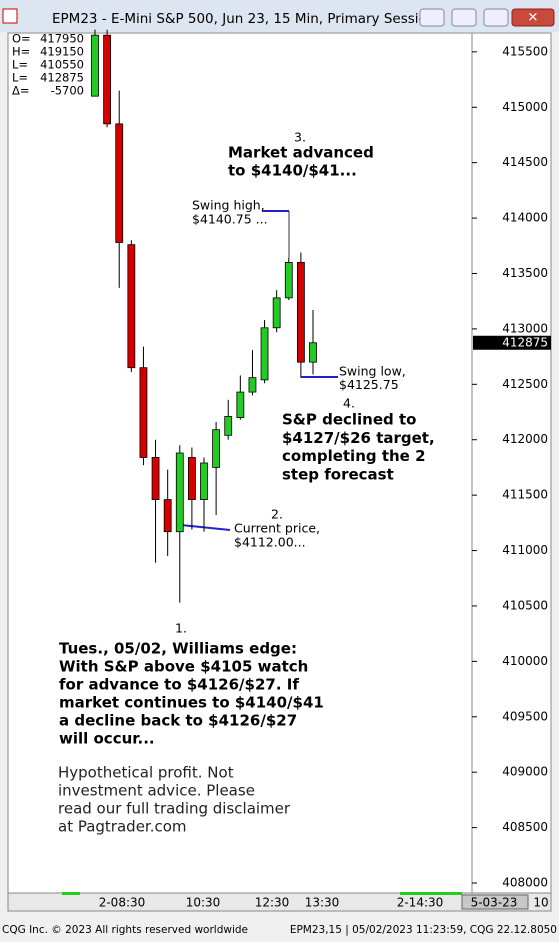 The width and height of the screenshot is (559, 942). What do you see at coordinates (122, 903) in the screenshot?
I see `x-tick-label: 2-08:30` at bounding box center [122, 903].